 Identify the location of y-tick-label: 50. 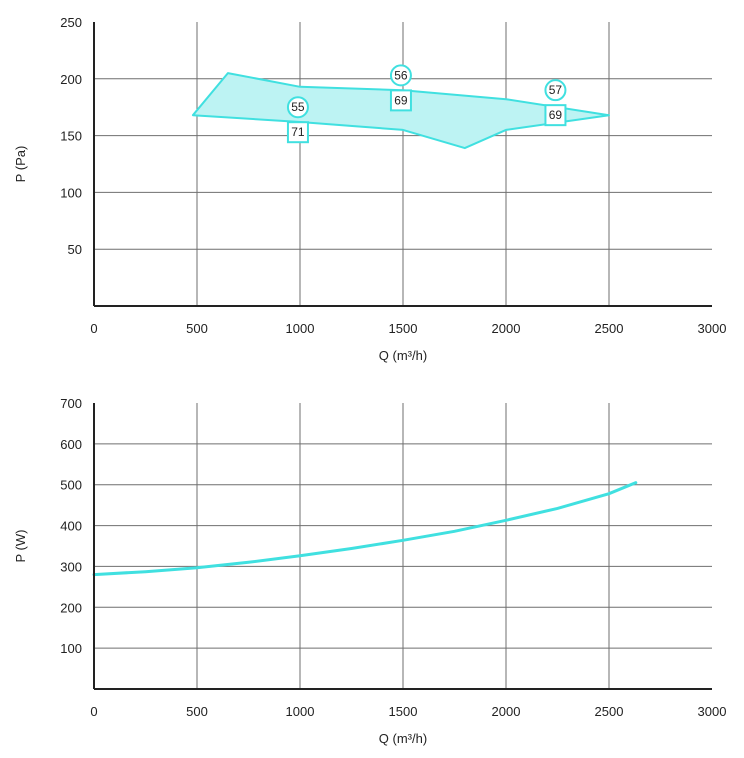
(75, 249).